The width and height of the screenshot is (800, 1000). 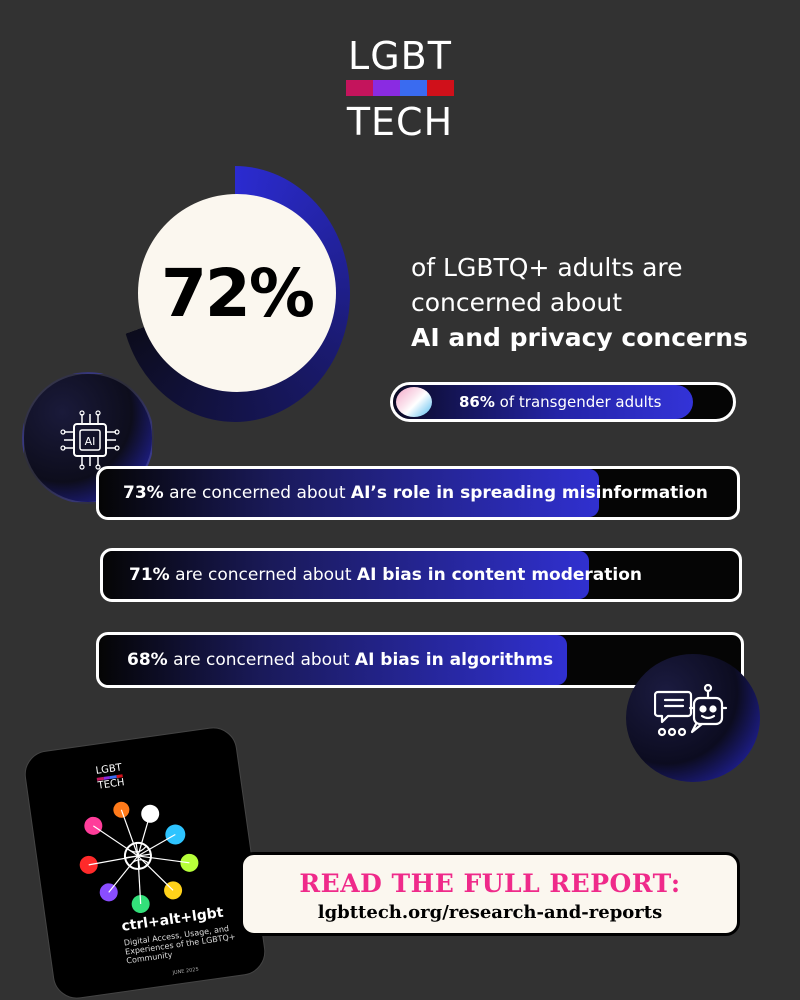 I want to click on concern-topic: AI’s role in spreading misinformation, so click(x=529, y=493).